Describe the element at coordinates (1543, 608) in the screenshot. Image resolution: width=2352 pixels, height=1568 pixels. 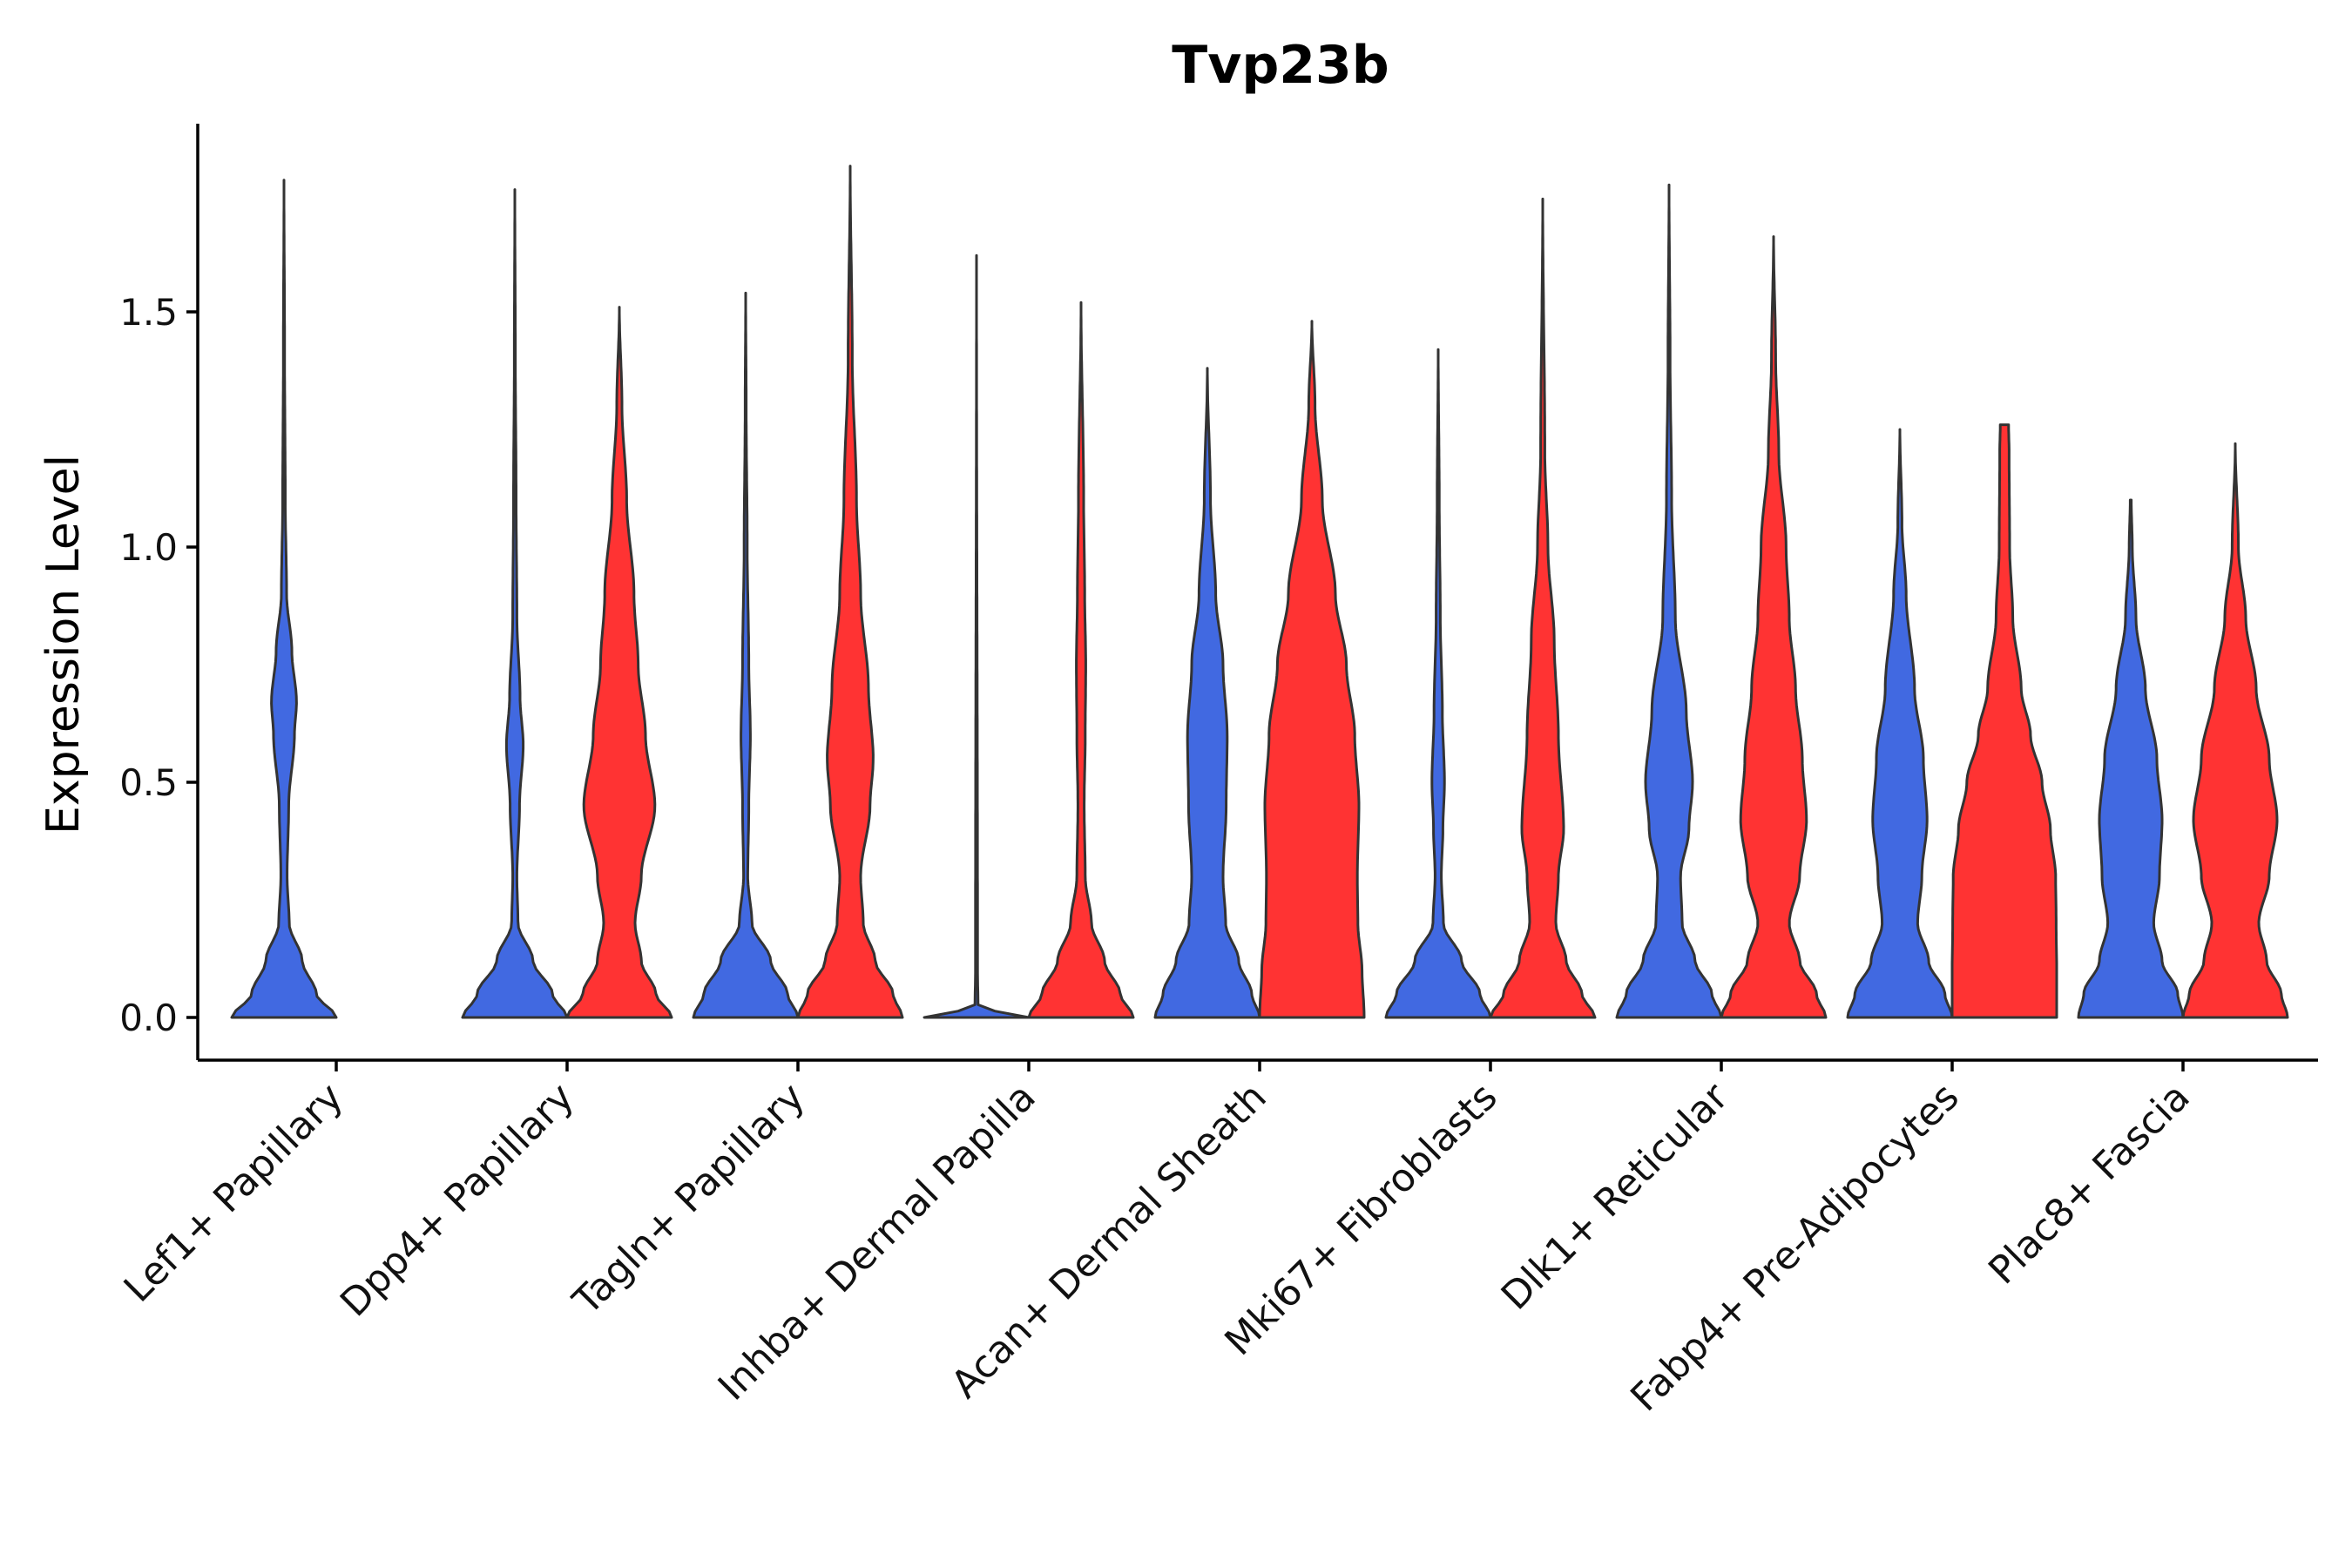
I see `violin-mki67-fibroblasts-red` at that location.